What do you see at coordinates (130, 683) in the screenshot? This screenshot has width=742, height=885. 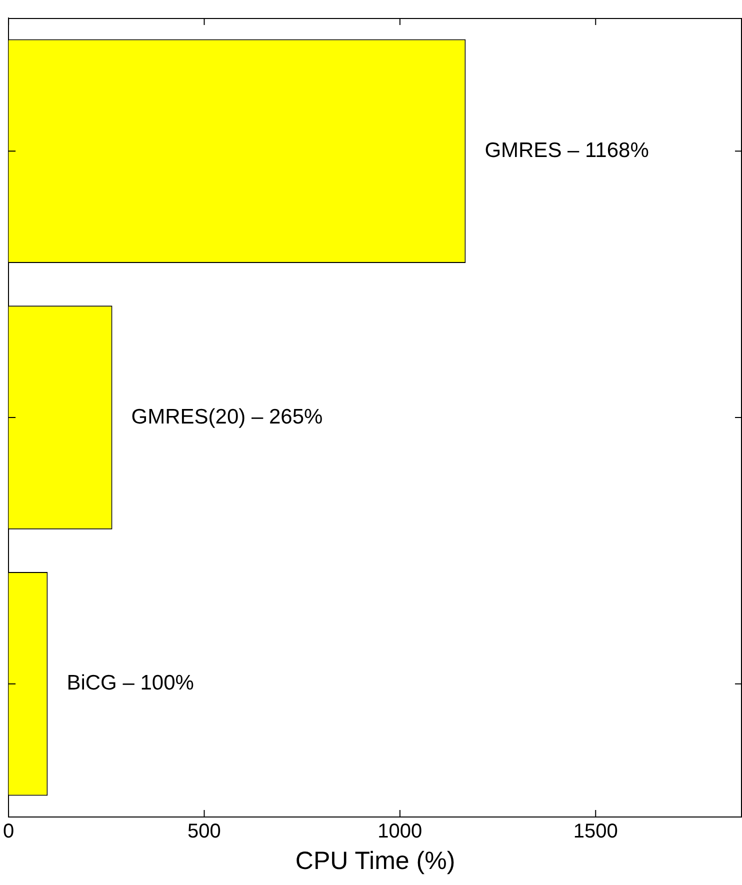 I see `annotation: BiCG – 100%` at bounding box center [130, 683].